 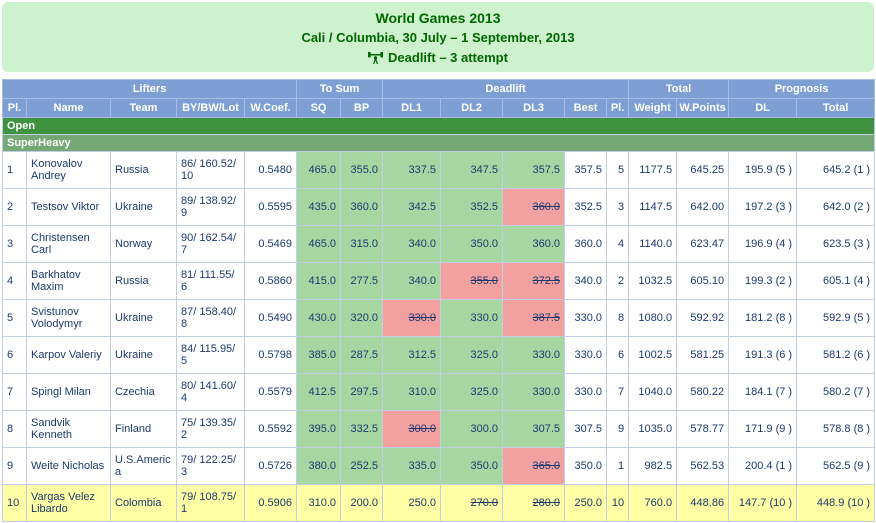 I want to click on wcoef-cell: 0.5860, so click(x=270, y=281).